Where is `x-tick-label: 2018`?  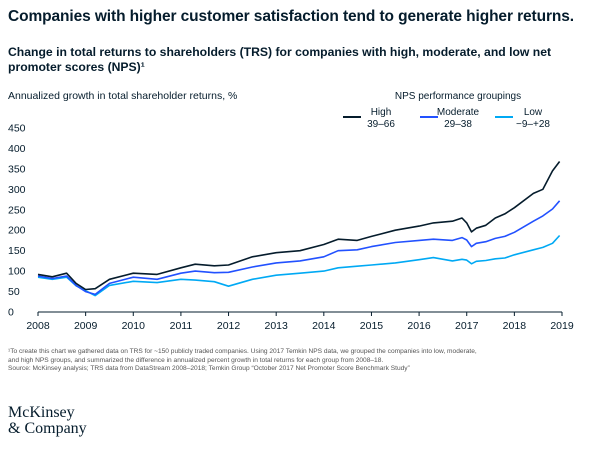
x-tick-label: 2018 is located at coordinates (515, 326).